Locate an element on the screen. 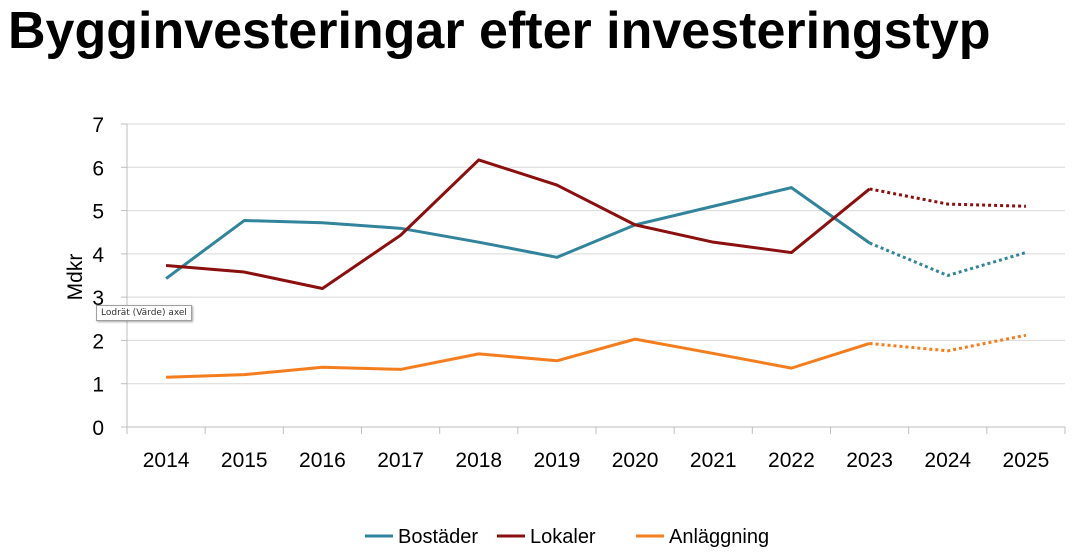  y-tick-label: 6 is located at coordinates (98, 168).